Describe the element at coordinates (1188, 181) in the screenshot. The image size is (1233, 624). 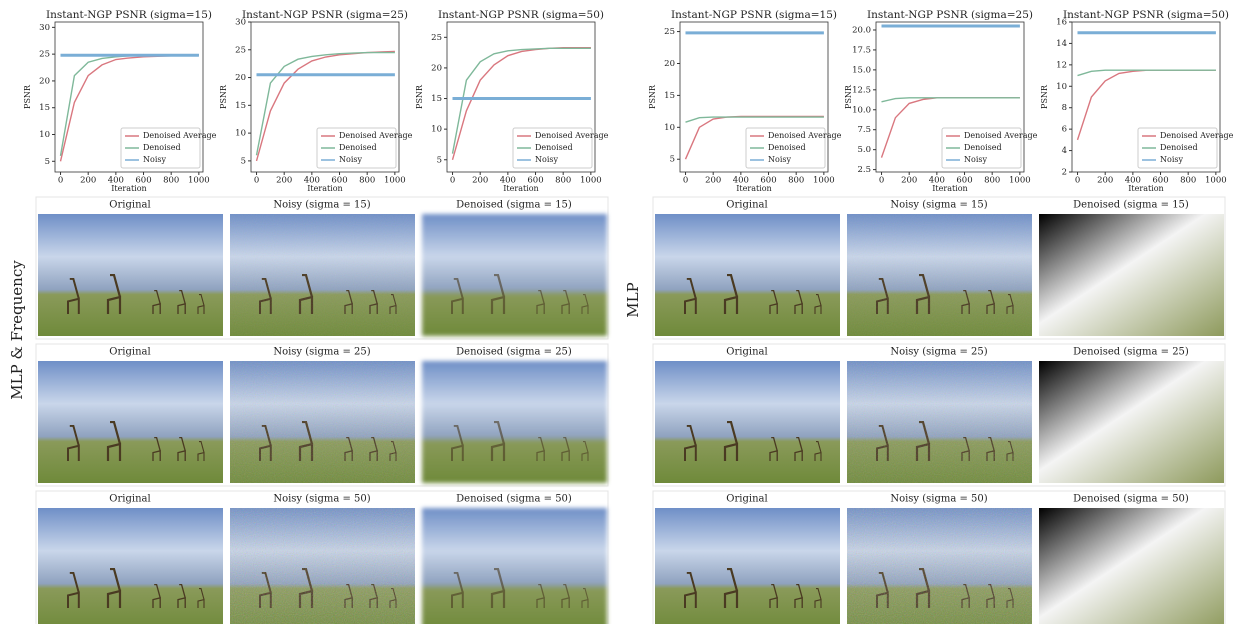
I see `x-tick-label: 800` at that location.